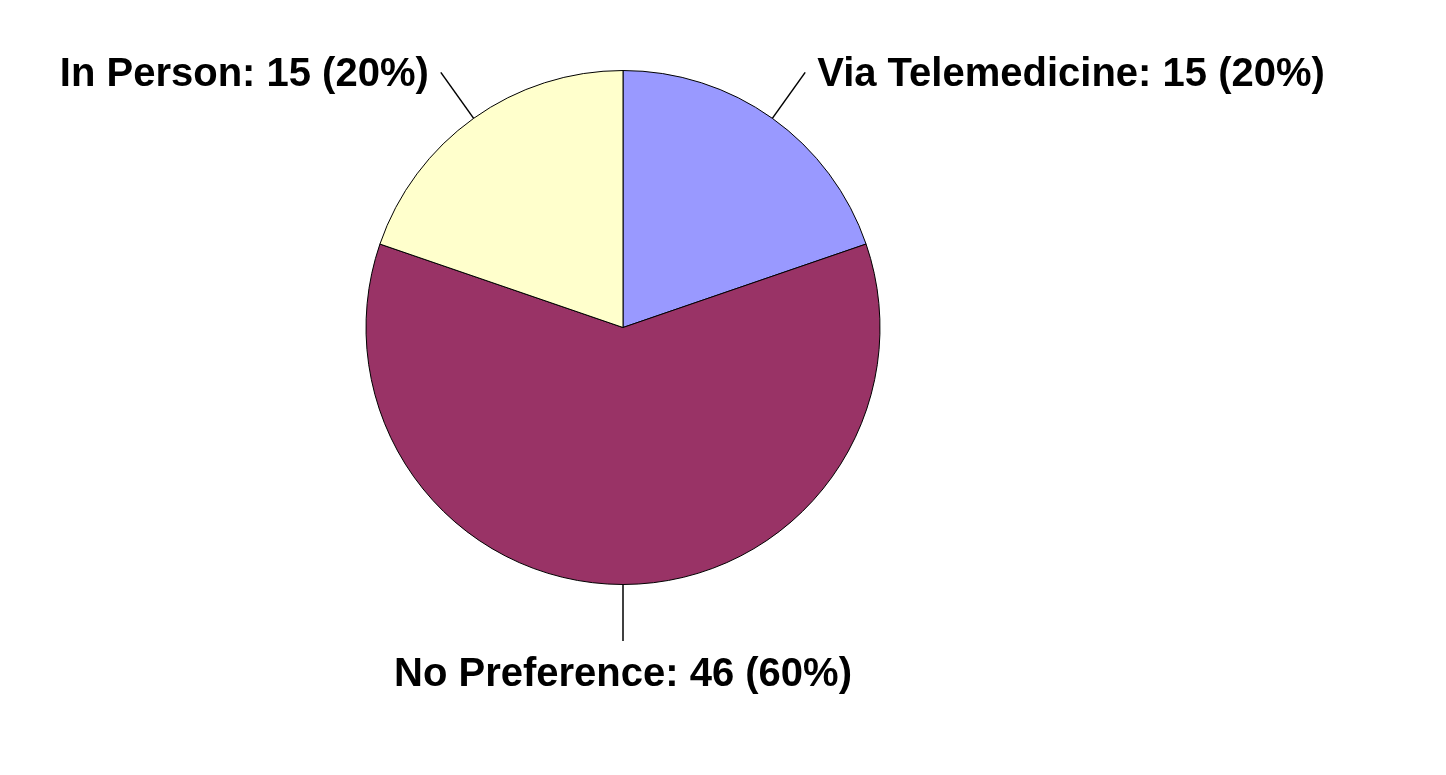  What do you see at coordinates (244, 72) in the screenshot?
I see `slice-label: In Person: 15 (20%)` at bounding box center [244, 72].